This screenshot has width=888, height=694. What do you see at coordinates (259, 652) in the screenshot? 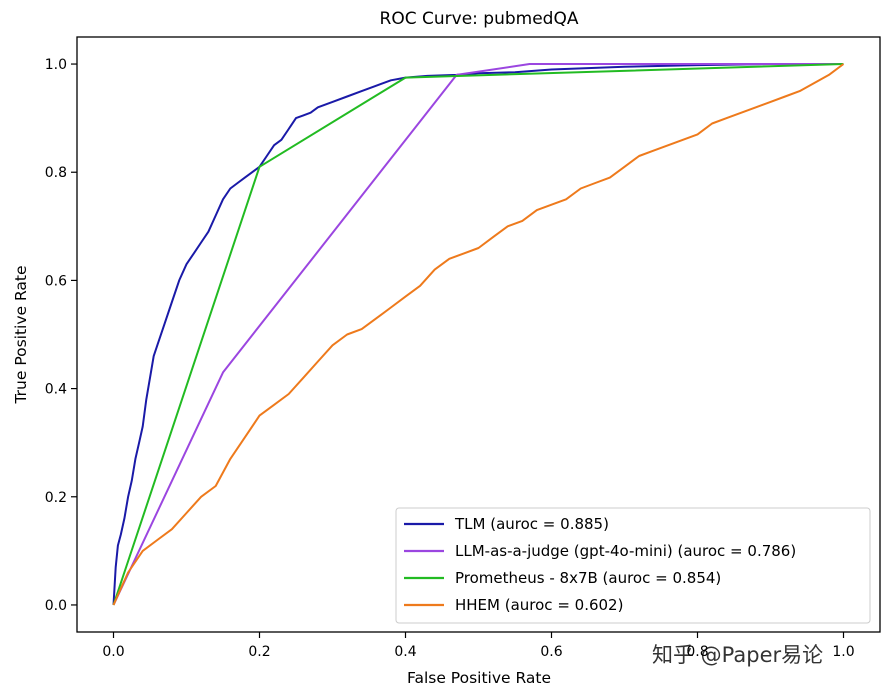
I see `x-tick-label: 0.2` at bounding box center [259, 652].